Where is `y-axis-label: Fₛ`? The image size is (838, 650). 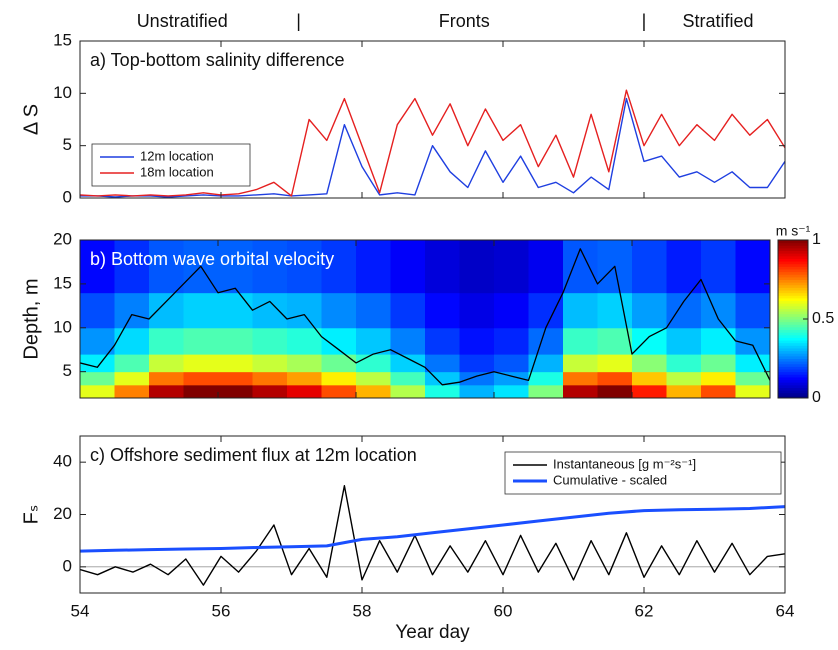
y-axis-label: Fₛ is located at coordinates (31, 515).